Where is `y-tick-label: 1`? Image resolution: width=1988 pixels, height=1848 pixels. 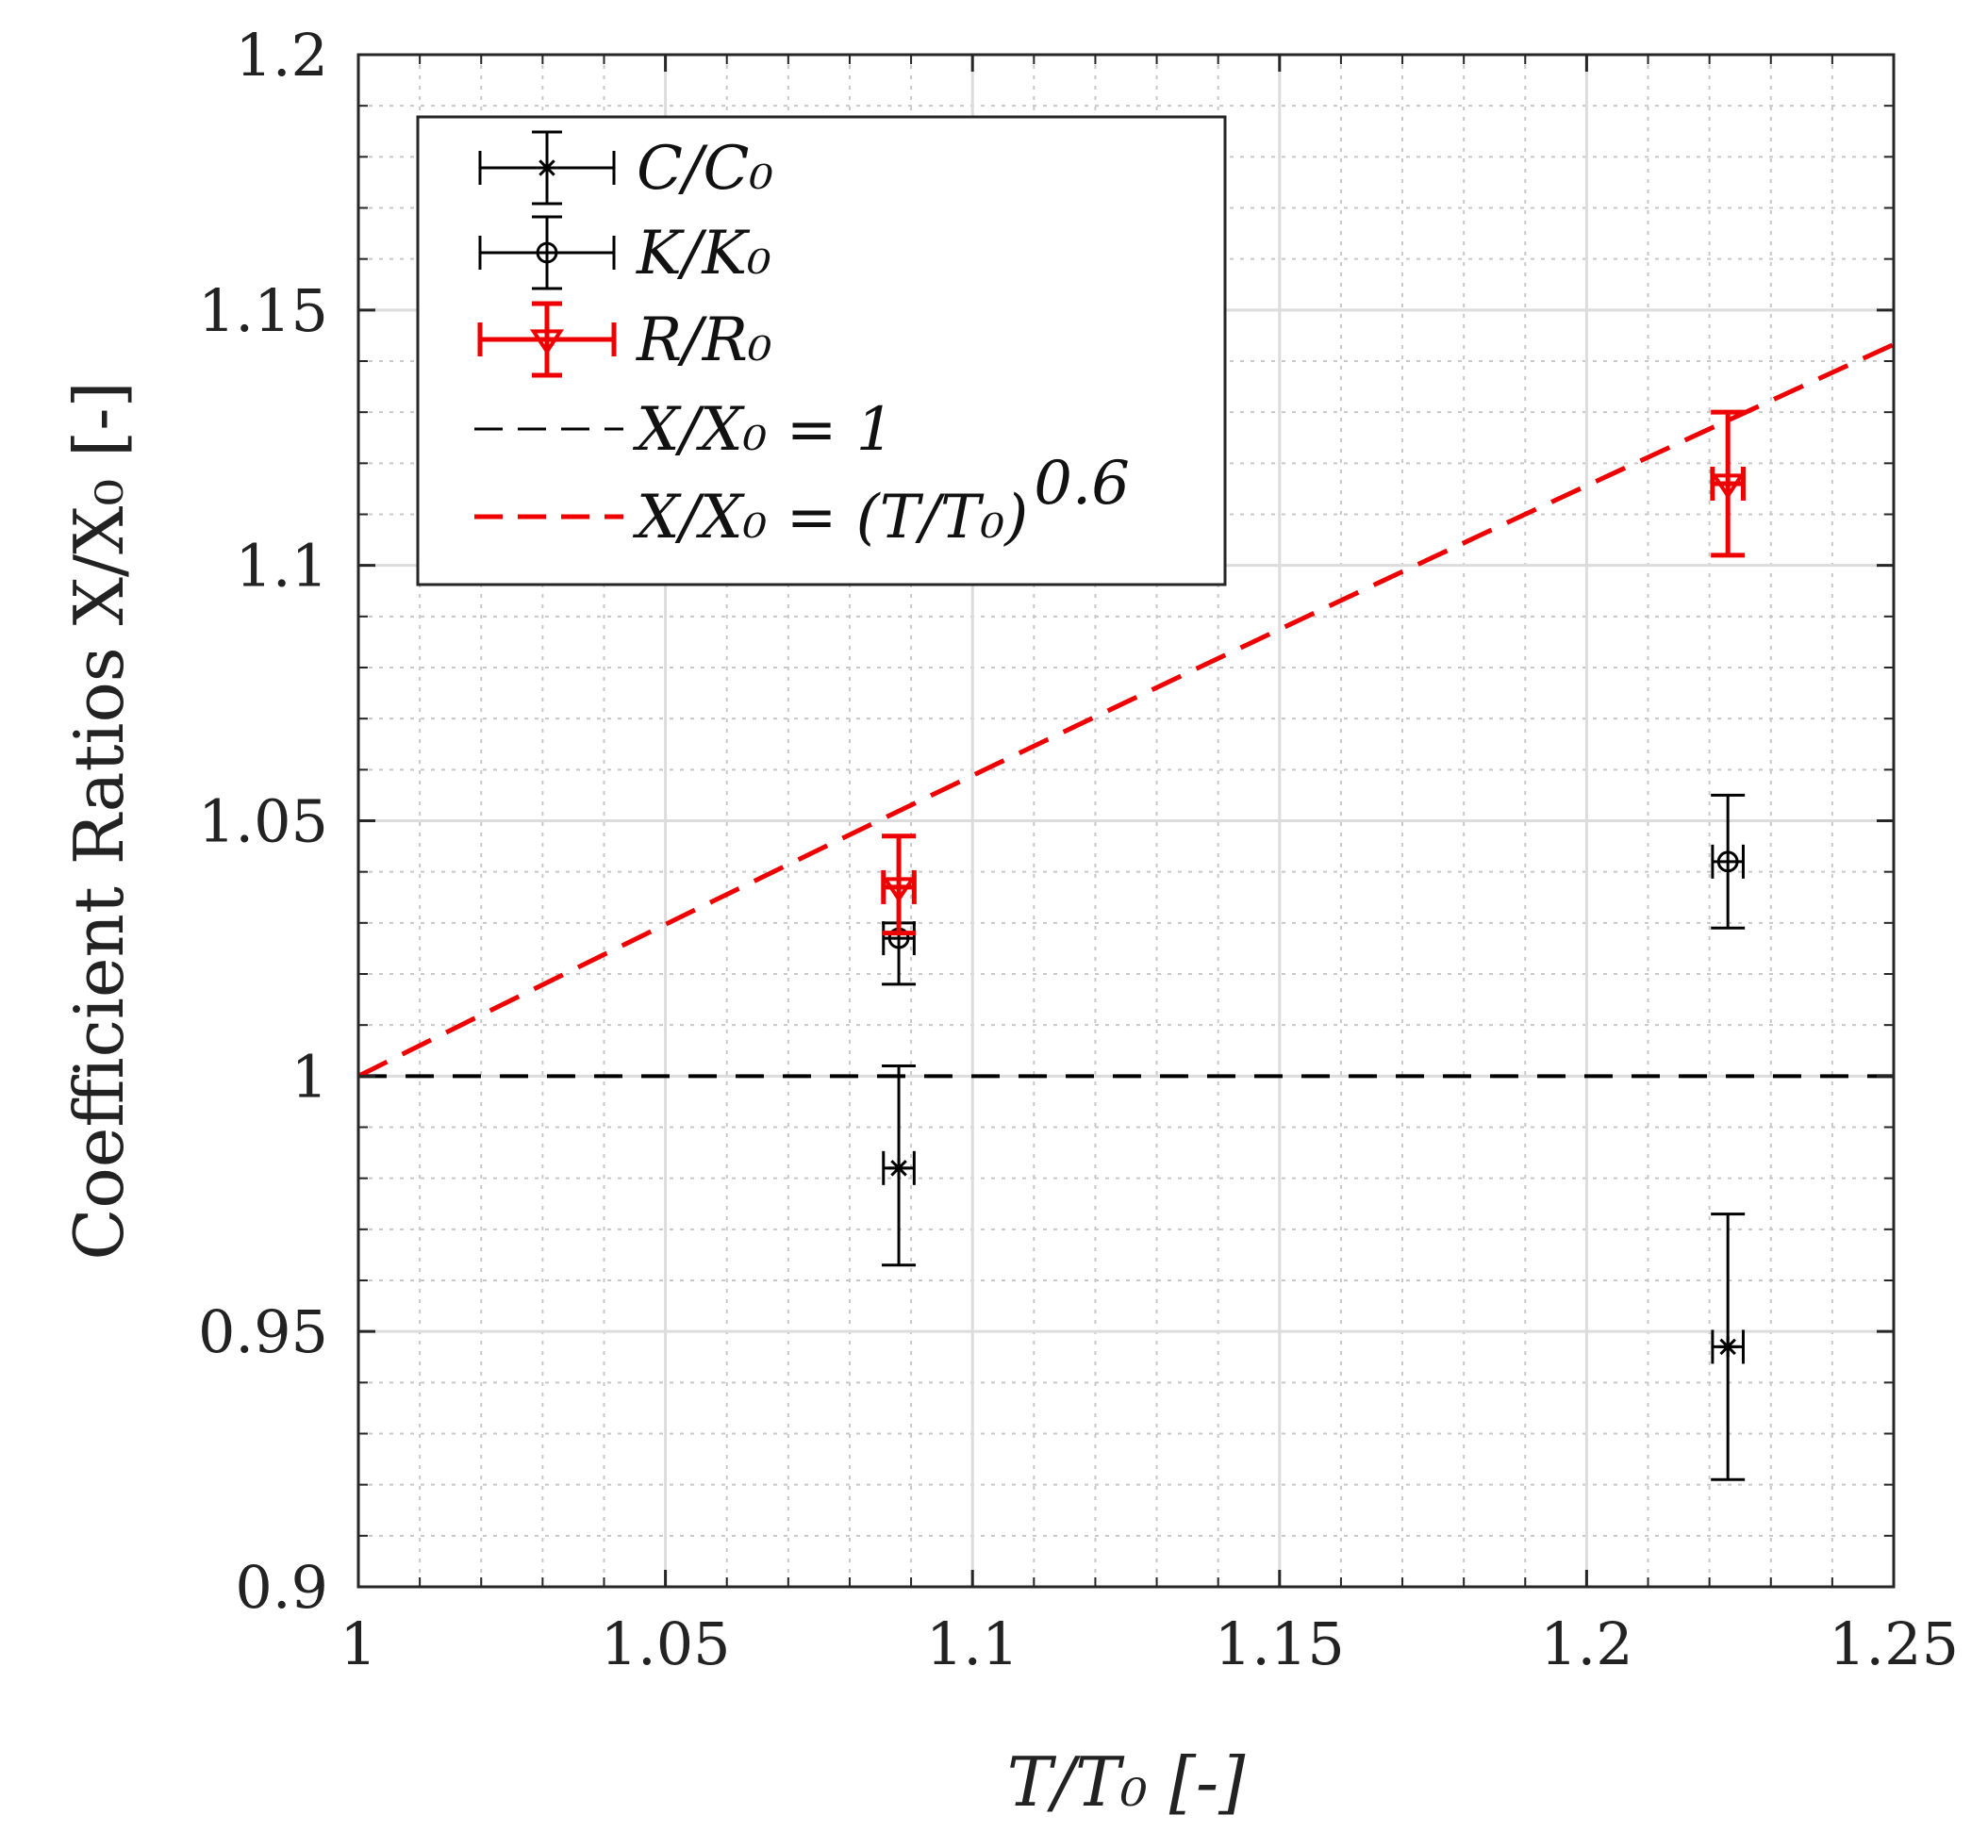
y-tick-label: 1 is located at coordinates (309, 1076).